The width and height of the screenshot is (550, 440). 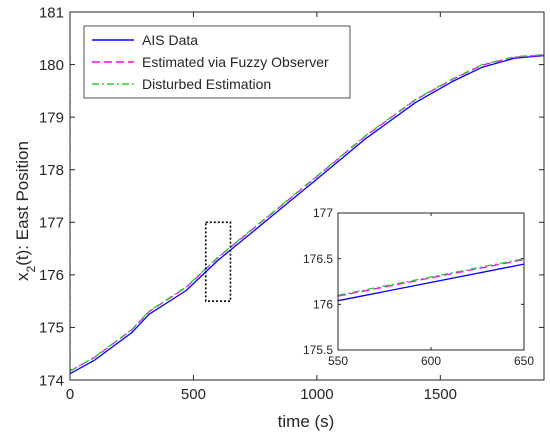 What do you see at coordinates (193, 394) in the screenshot?
I see `main-x-tick-label: 500` at bounding box center [193, 394].